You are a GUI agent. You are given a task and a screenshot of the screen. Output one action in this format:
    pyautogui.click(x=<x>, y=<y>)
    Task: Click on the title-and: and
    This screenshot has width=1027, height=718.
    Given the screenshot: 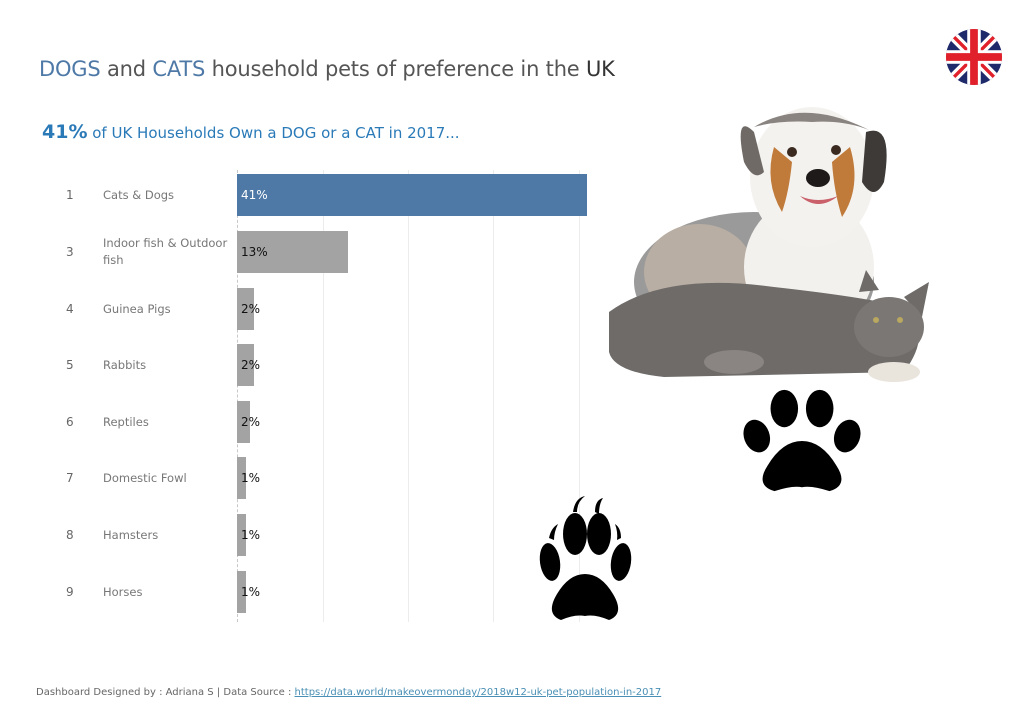 What is the action you would take?
    pyautogui.click(x=126, y=69)
    